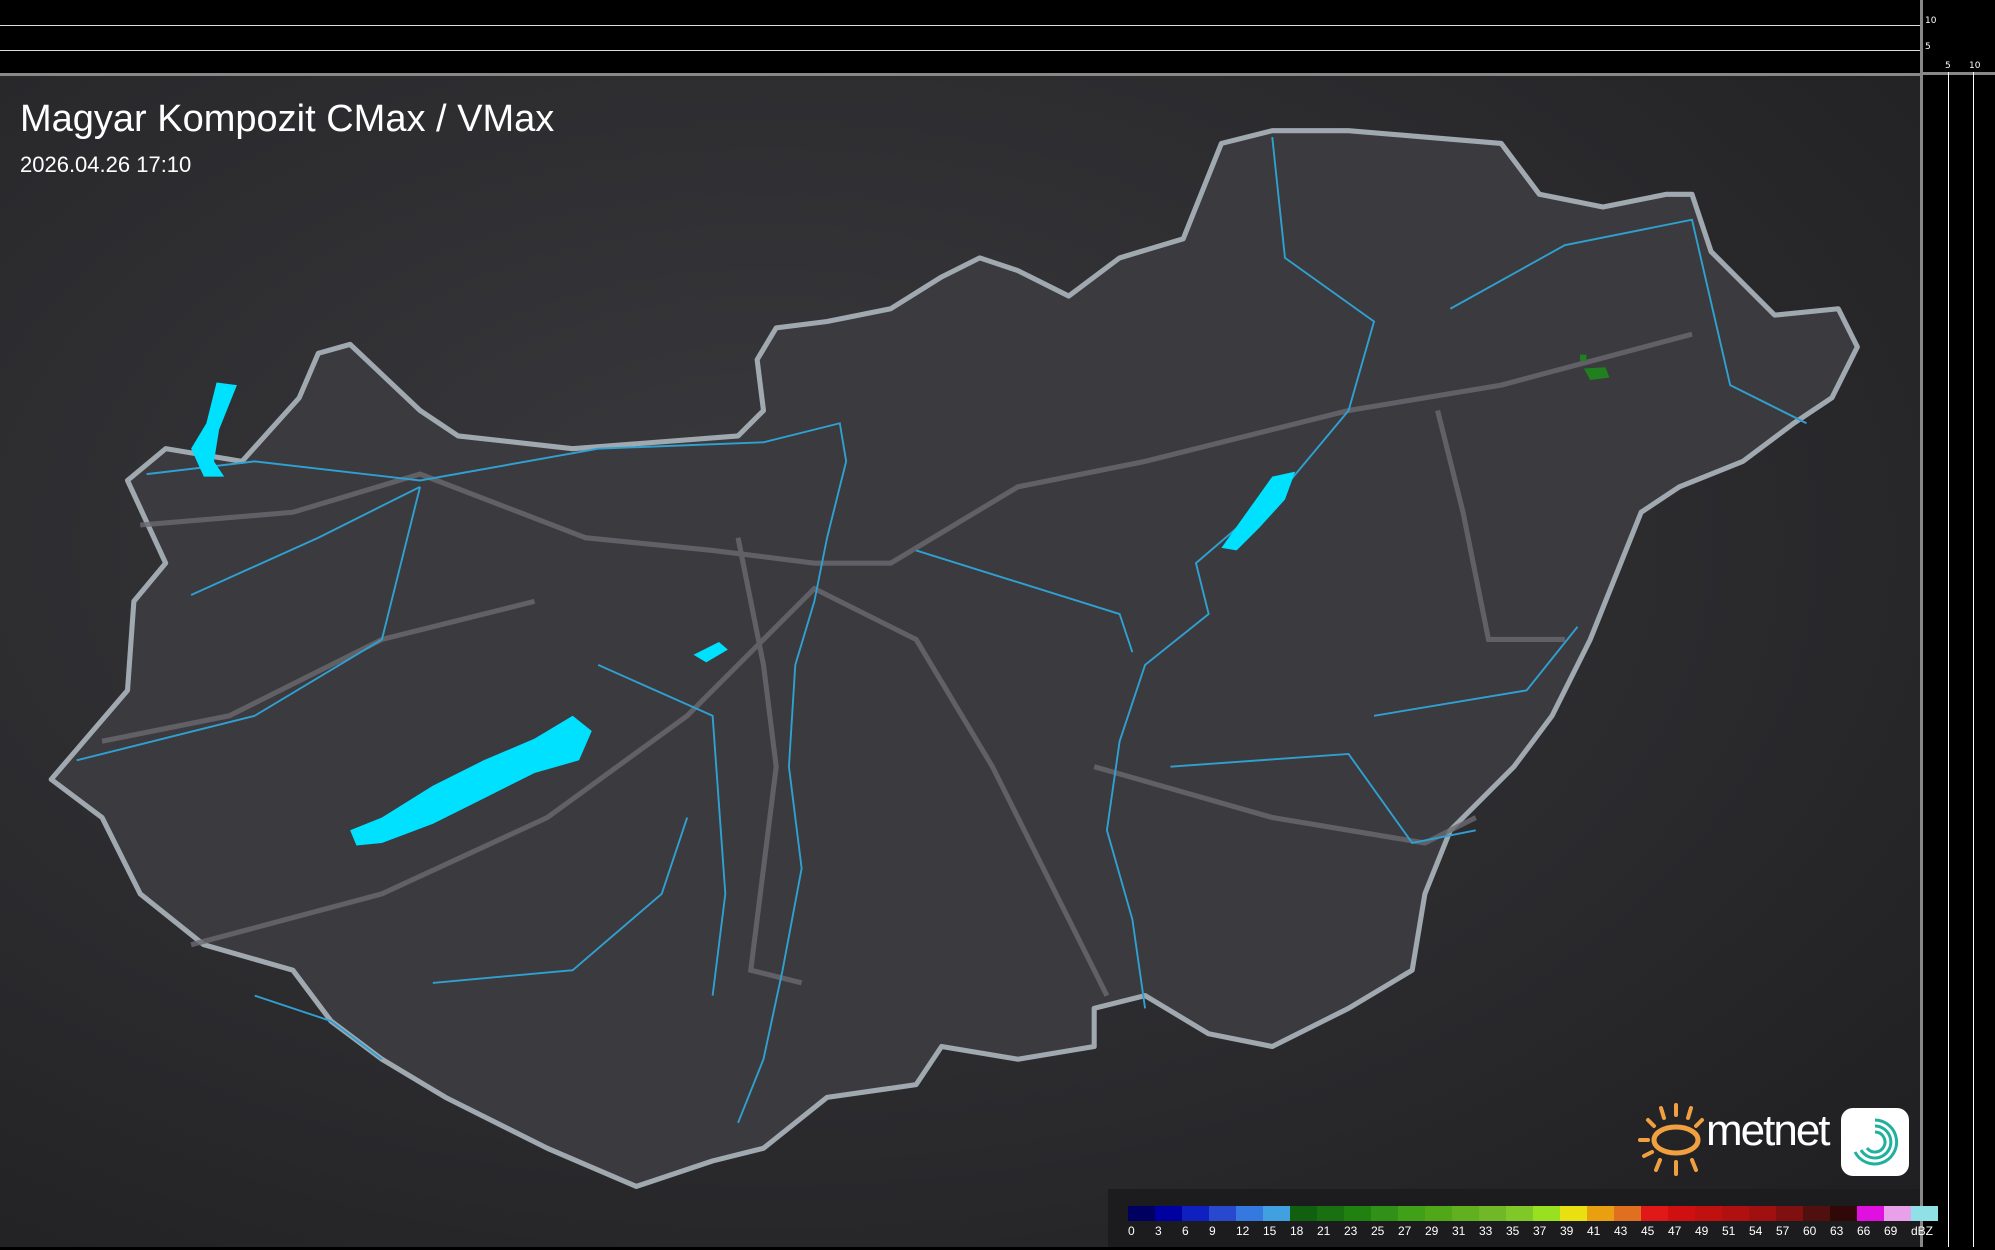  I want to click on legend-label: 63, so click(1837, 1231).